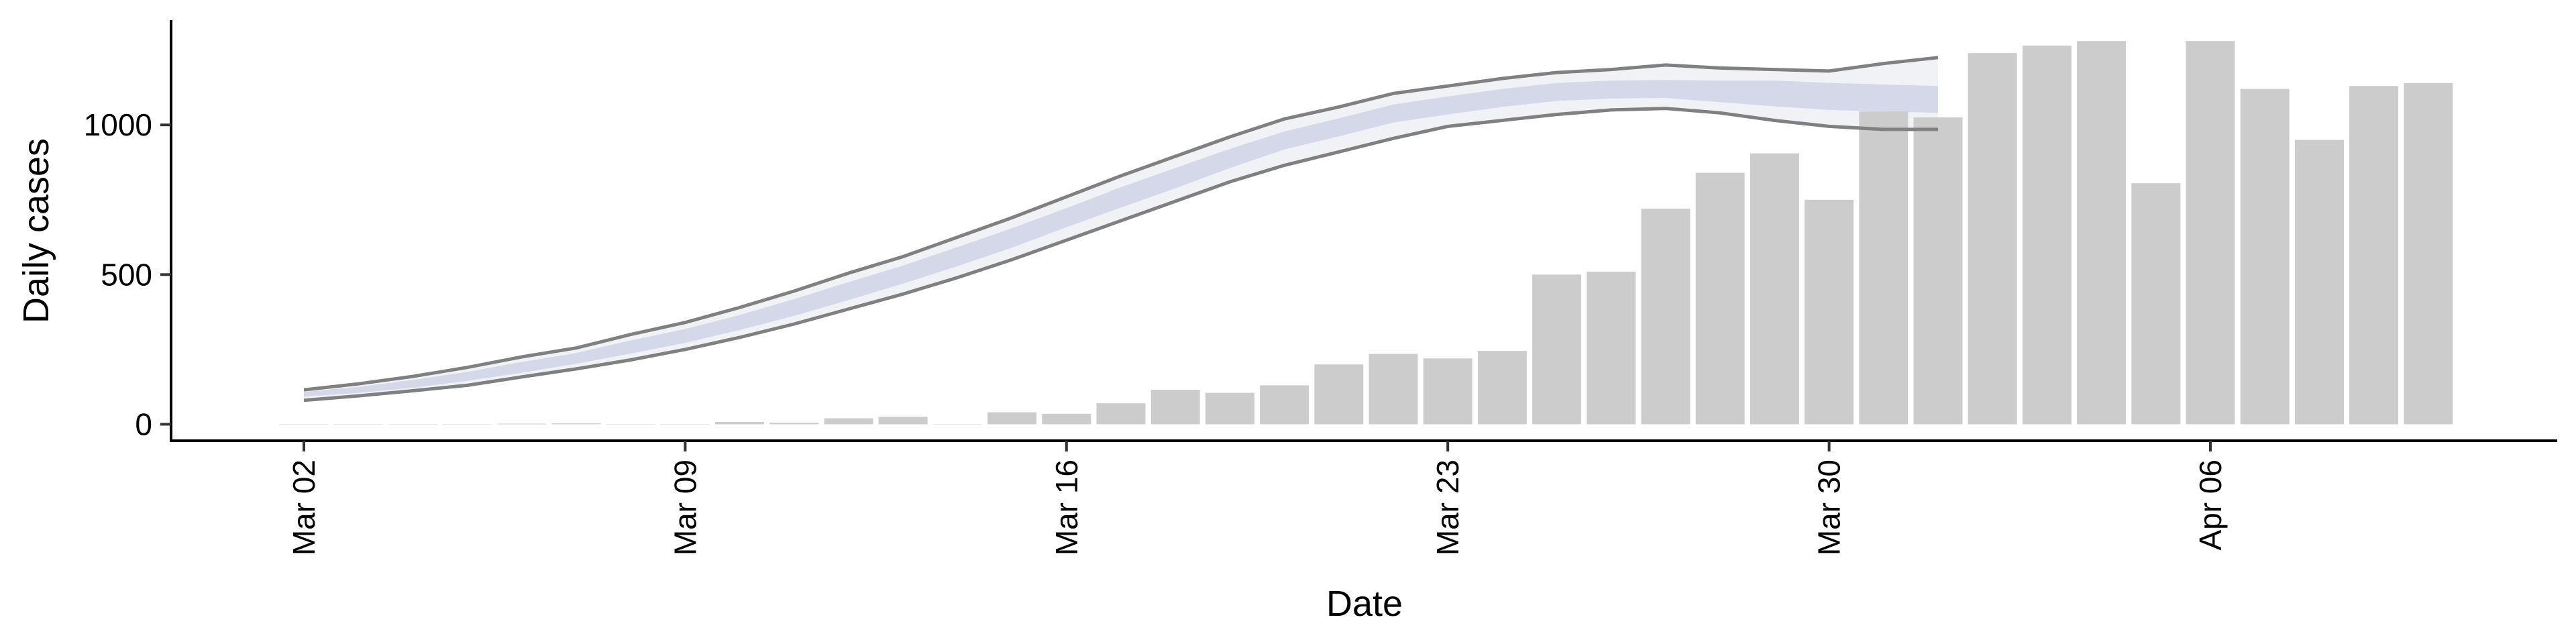 The height and width of the screenshot is (644, 2576). I want to click on y-axis-title: Daily cases, so click(36, 230).